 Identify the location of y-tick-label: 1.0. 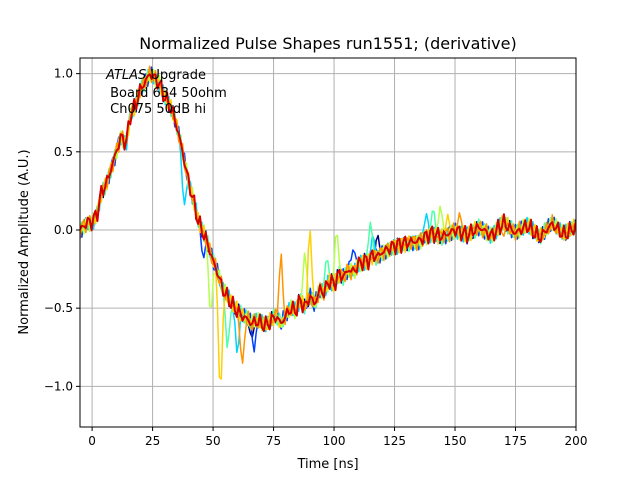
(63, 74).